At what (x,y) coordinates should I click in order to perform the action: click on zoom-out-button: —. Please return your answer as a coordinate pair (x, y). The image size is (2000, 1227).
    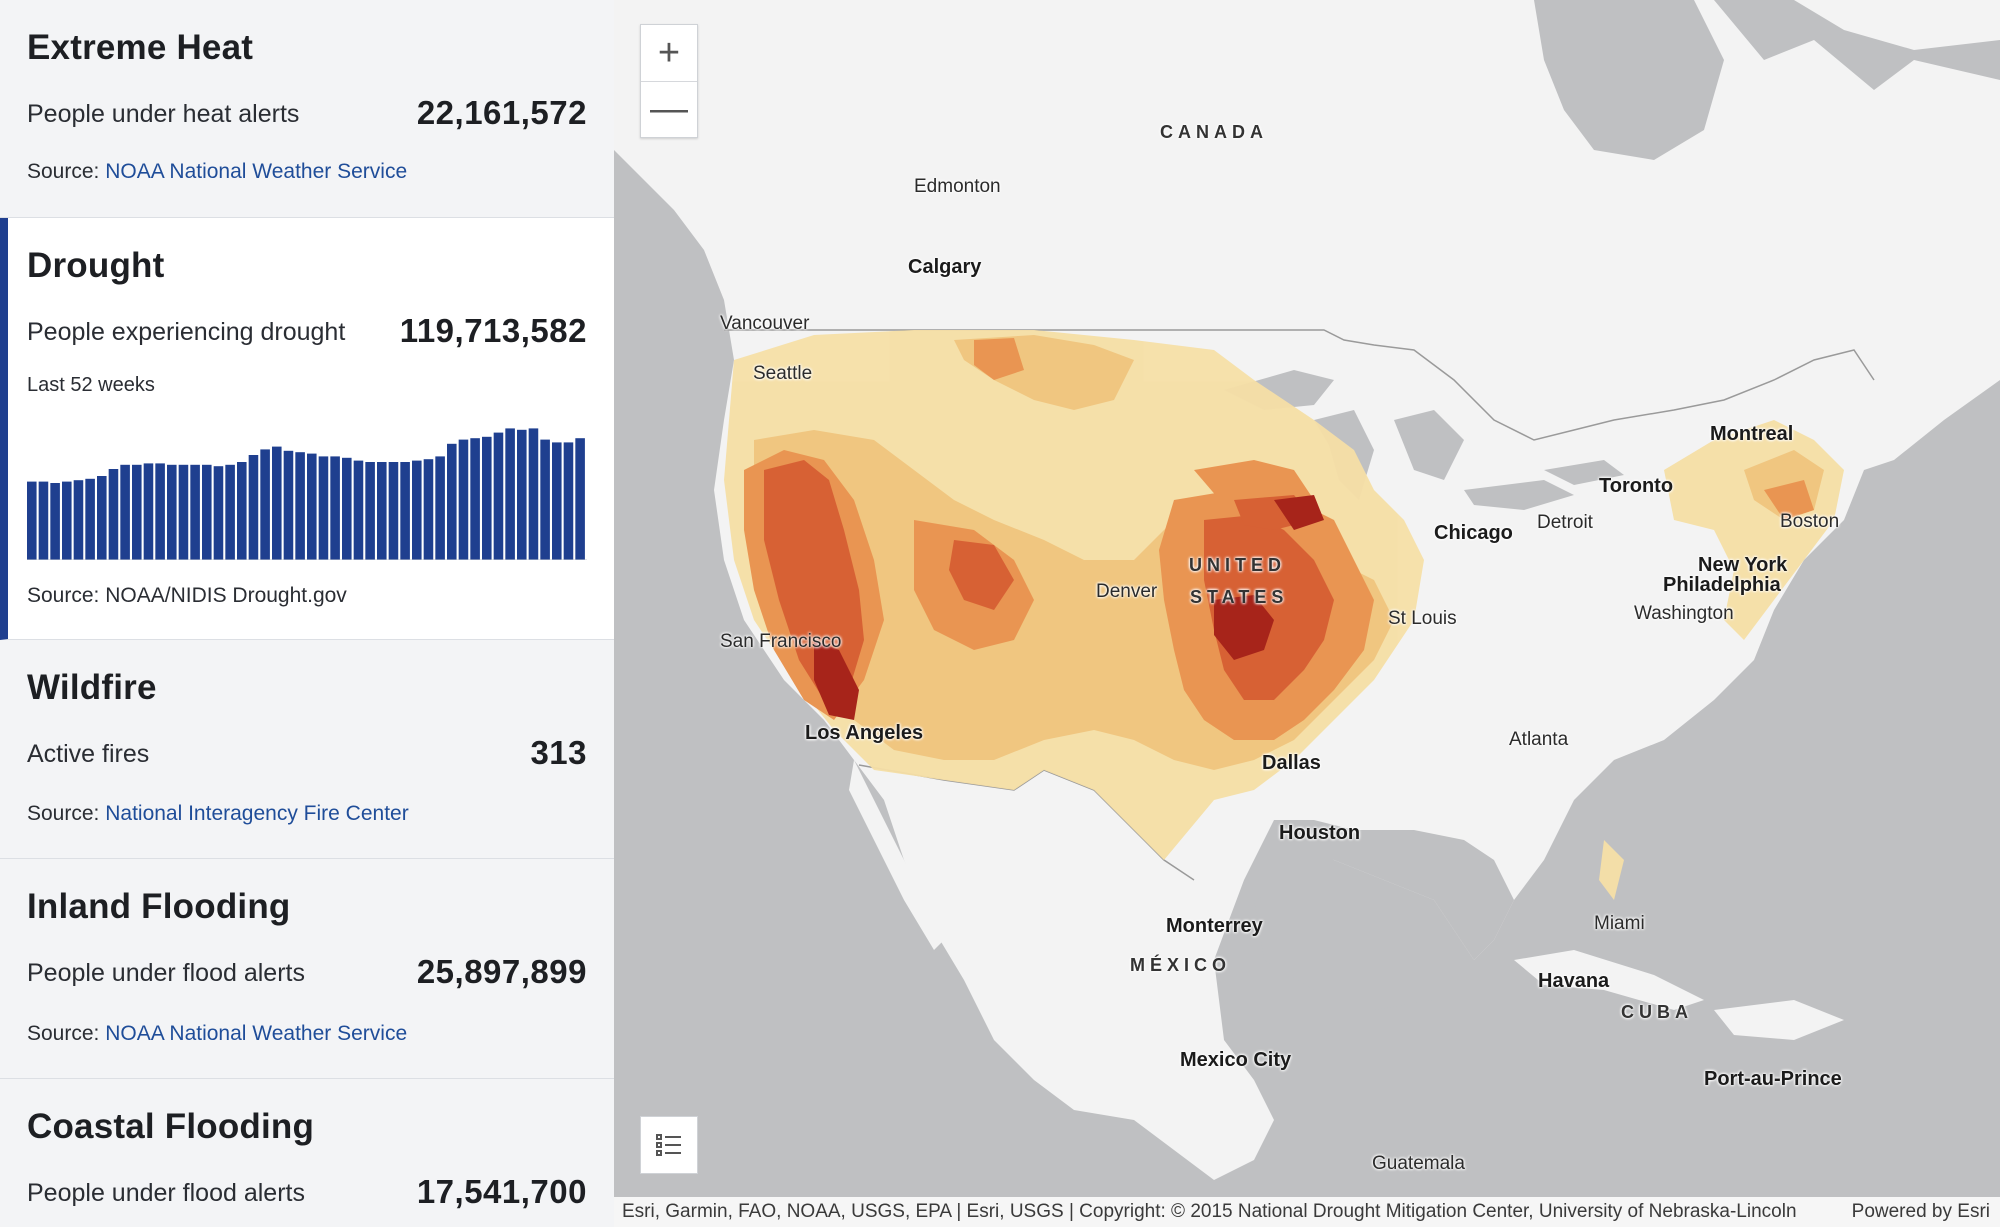
    Looking at the image, I should click on (669, 108).